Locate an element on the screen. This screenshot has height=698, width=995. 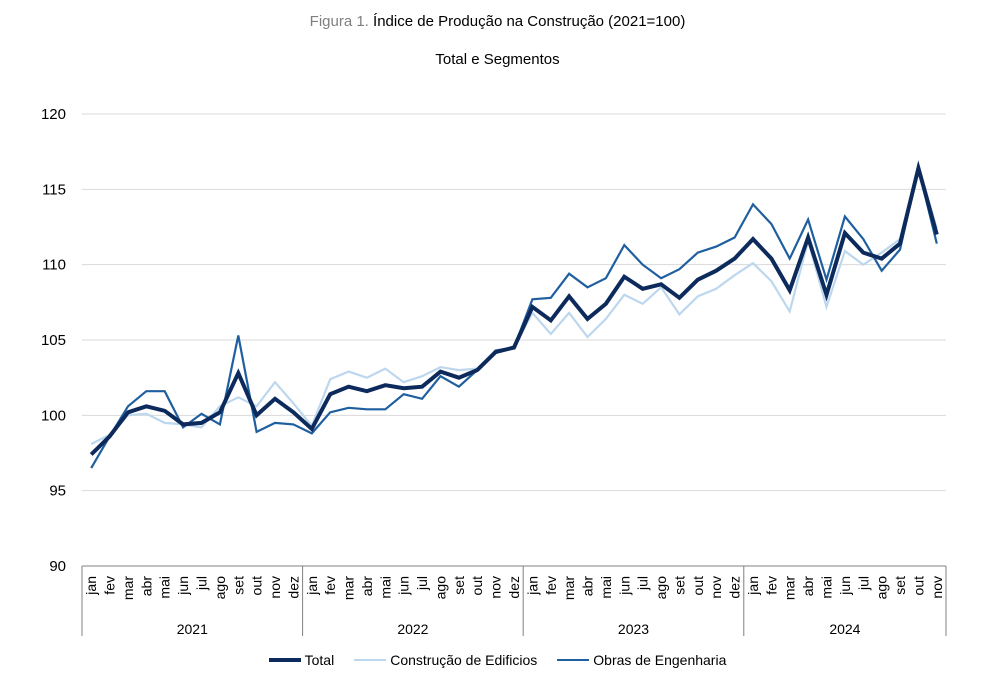
year-label-2022: 2022 is located at coordinates (412, 629).